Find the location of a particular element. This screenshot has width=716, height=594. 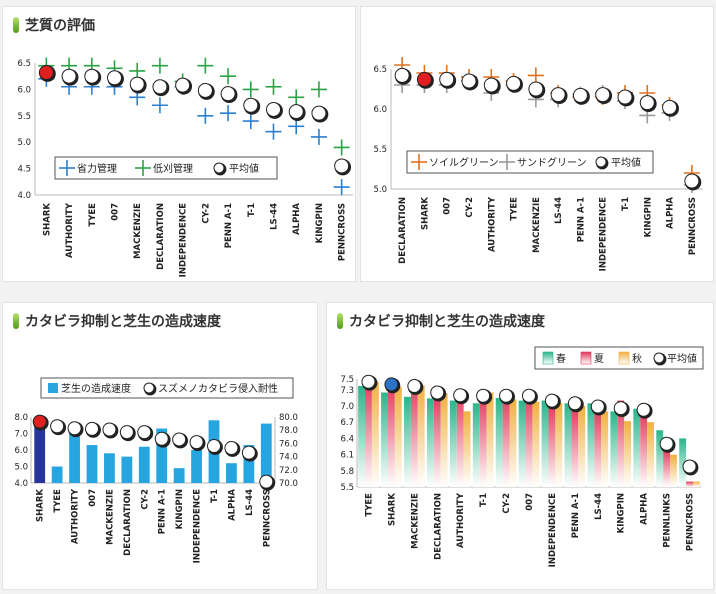

legend-label: 夏 is located at coordinates (599, 359).